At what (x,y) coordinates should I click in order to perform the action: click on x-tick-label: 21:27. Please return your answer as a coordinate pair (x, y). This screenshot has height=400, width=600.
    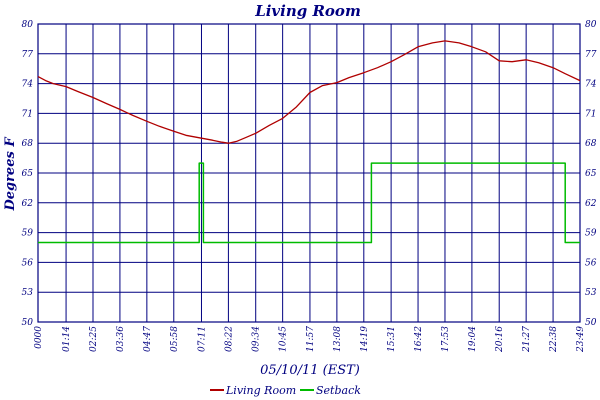
    Looking at the image, I should click on (527, 339).